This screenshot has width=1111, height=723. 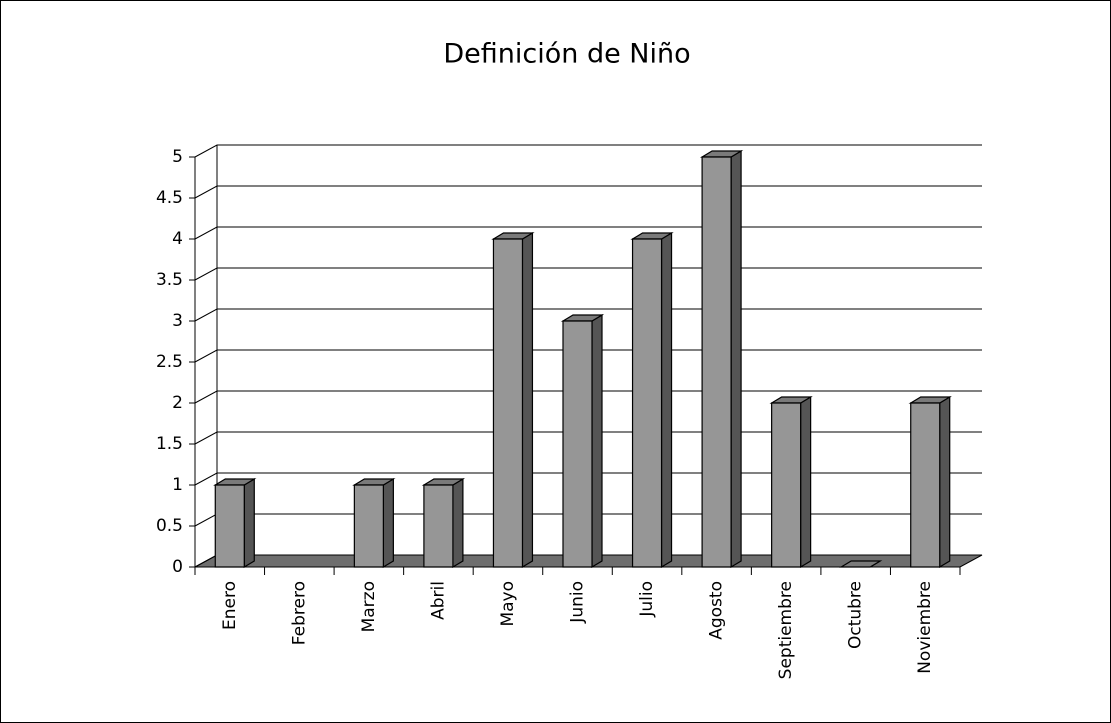 I want to click on bar-top, so click(x=861, y=564).